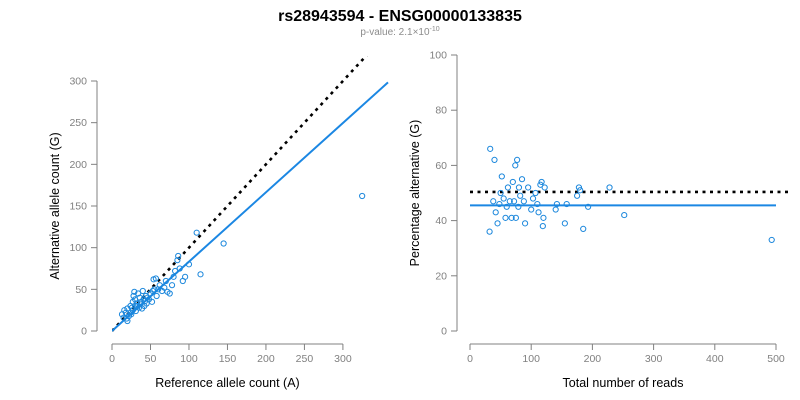 The image size is (800, 400). What do you see at coordinates (438, 56) in the screenshot?
I see `right-y-tick-label: 100` at bounding box center [438, 56].